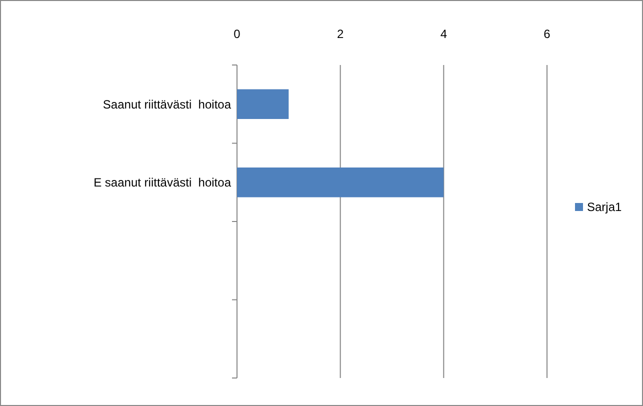 Image resolution: width=643 pixels, height=406 pixels. Describe the element at coordinates (237, 34) in the screenshot. I see `x-tick-label: 0` at that location.